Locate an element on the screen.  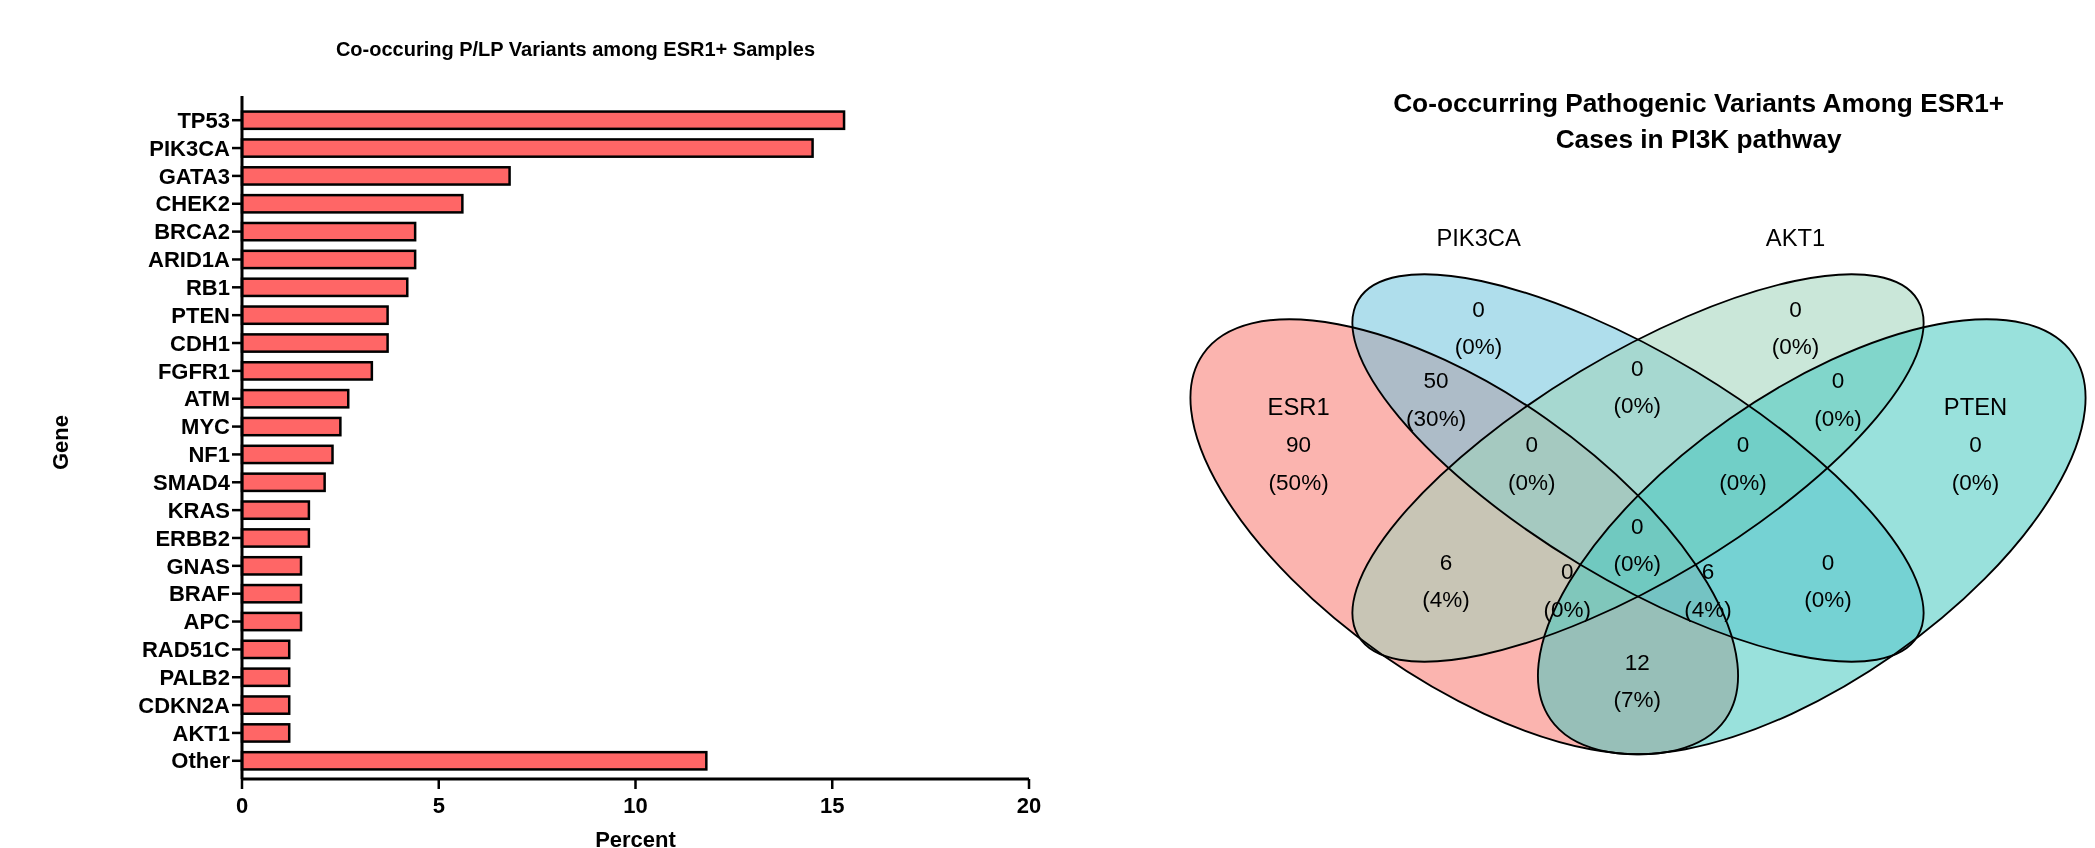
x-tick-label: 20 is located at coordinates (1029, 805).